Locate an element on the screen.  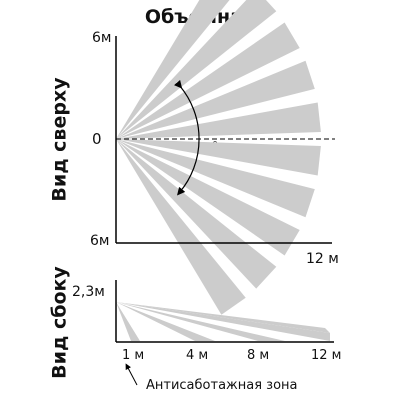
side-view-beams is located at coordinates (223, 321).